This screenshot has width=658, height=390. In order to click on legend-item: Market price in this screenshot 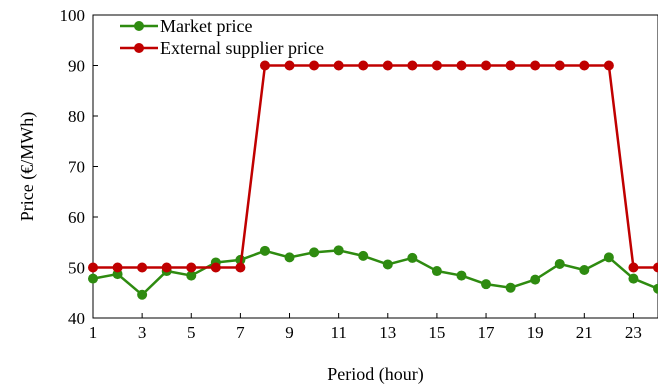, I will do `click(186, 26)`.